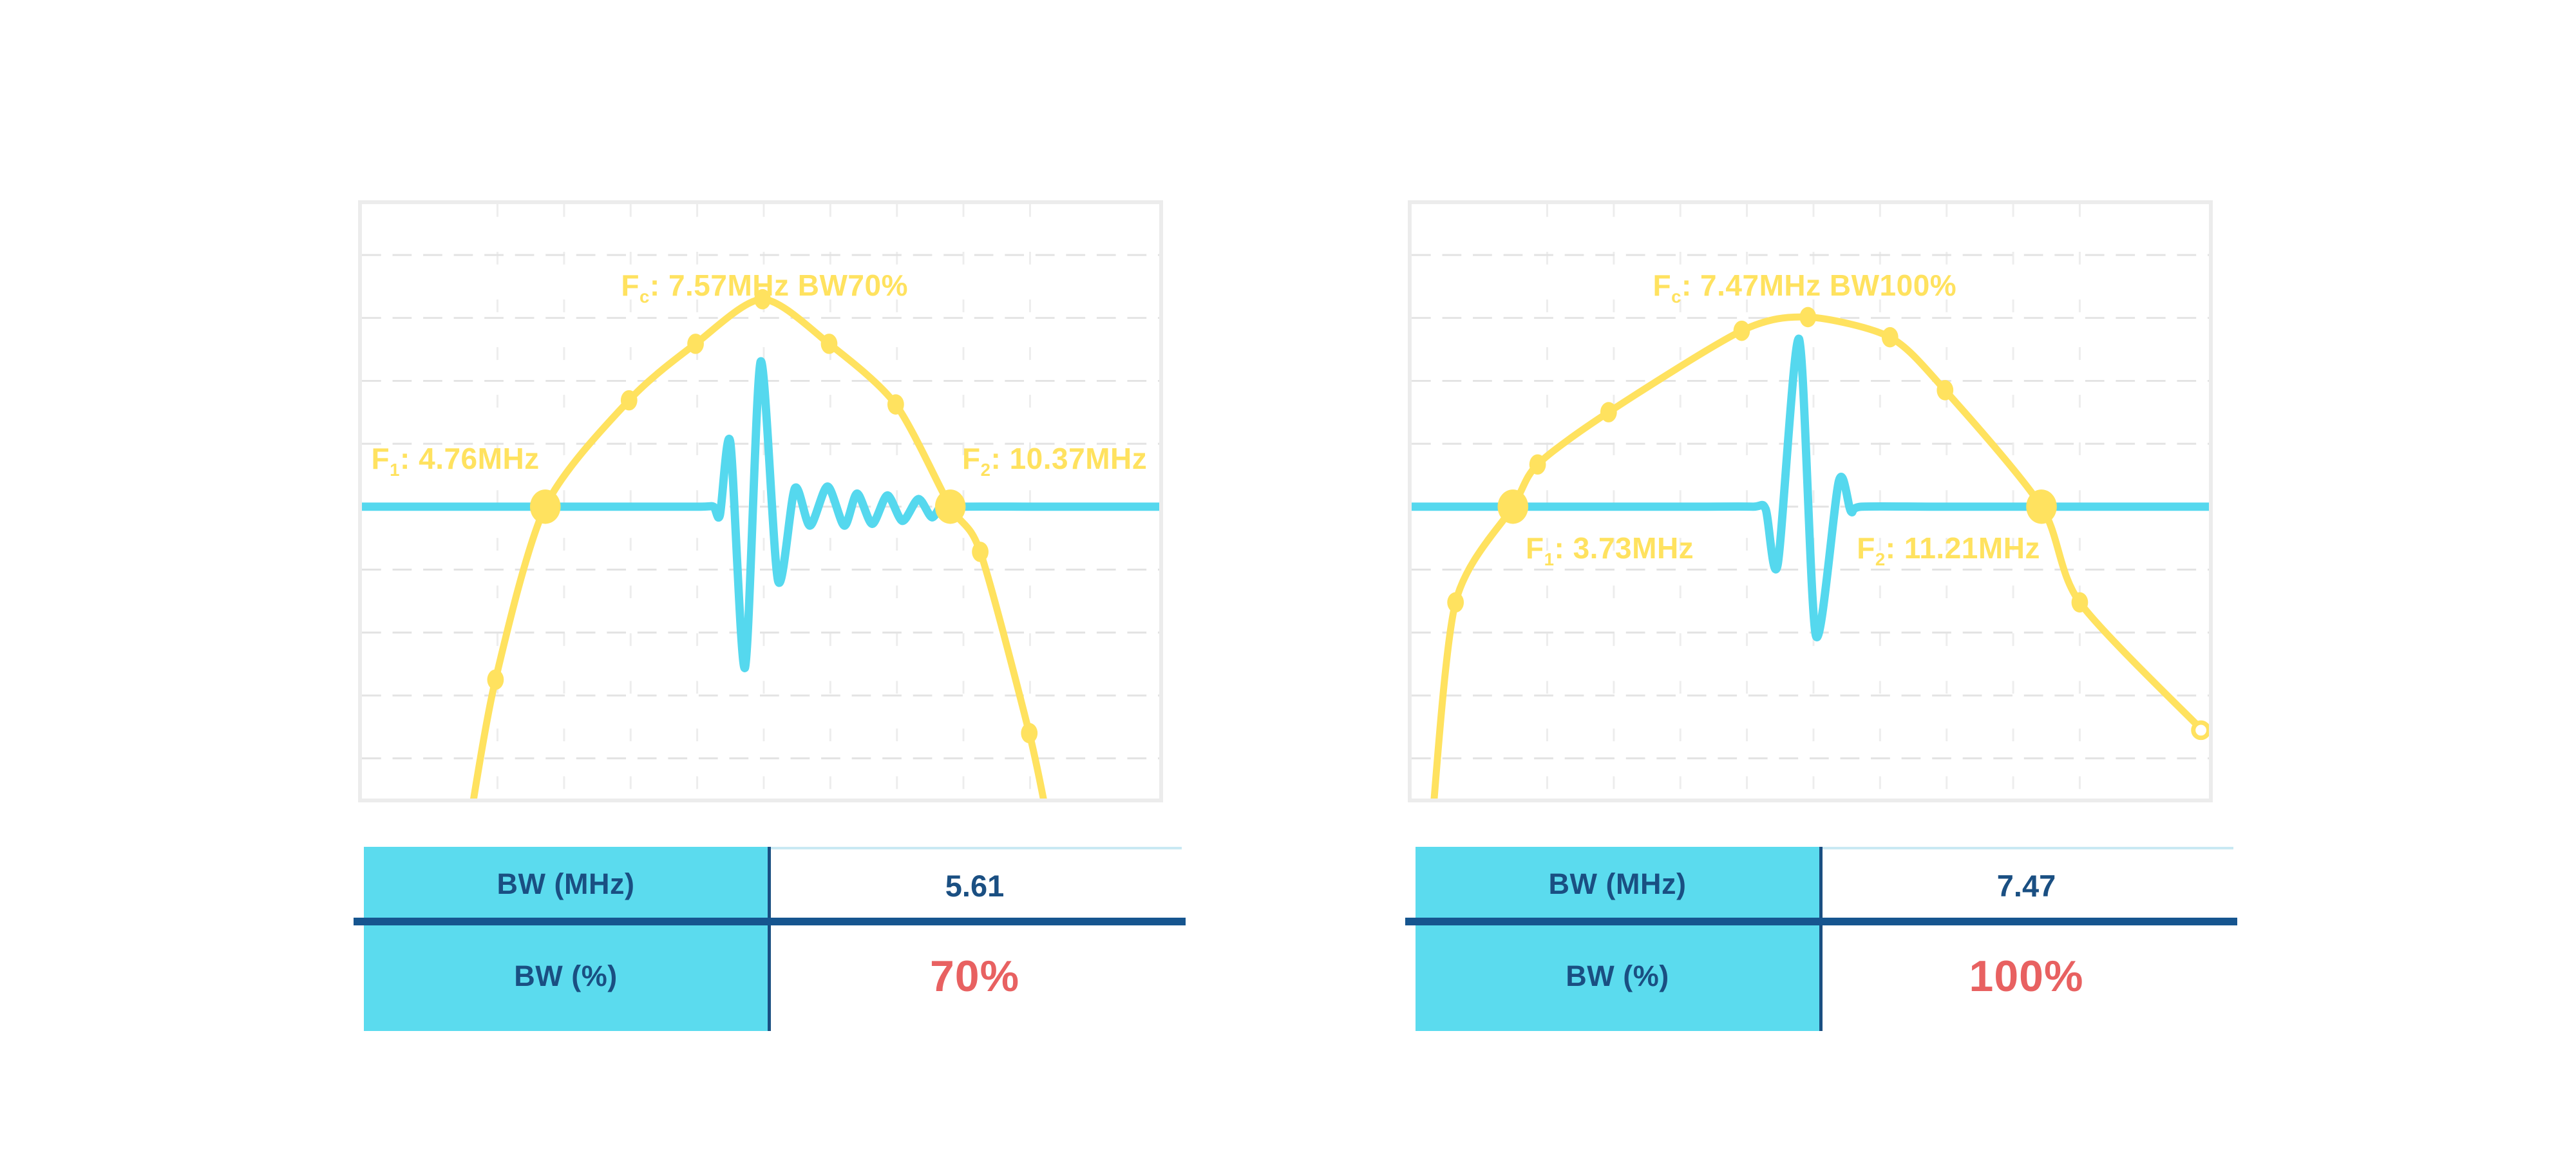  What do you see at coordinates (1055, 460) in the screenshot?
I see `f2-annotation: F2: 10.37MHz` at bounding box center [1055, 460].